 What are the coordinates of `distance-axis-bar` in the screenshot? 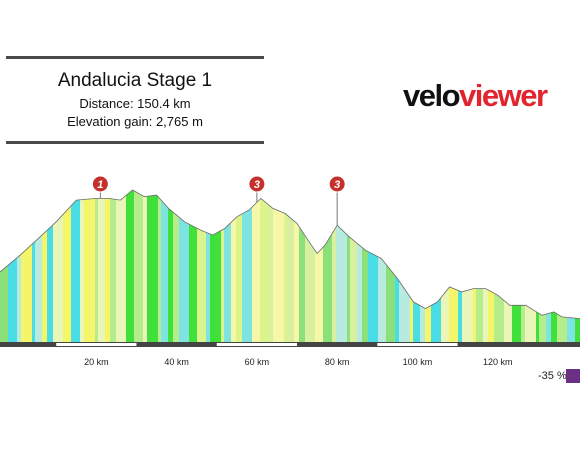 It's located at (290, 344).